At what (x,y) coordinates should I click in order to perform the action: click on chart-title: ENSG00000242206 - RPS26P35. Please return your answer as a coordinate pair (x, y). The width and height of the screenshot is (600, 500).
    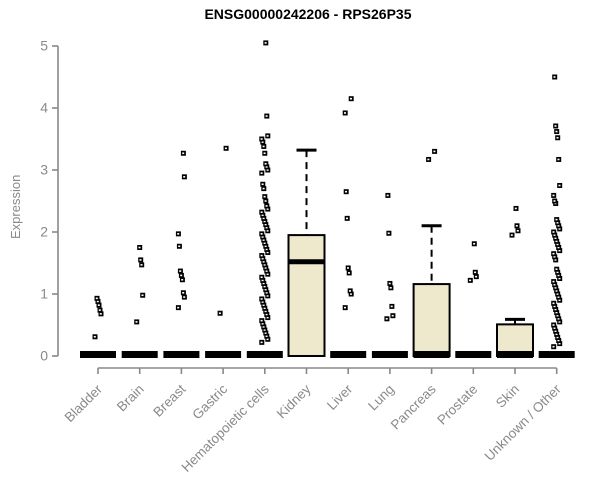
    Looking at the image, I should click on (308, 14).